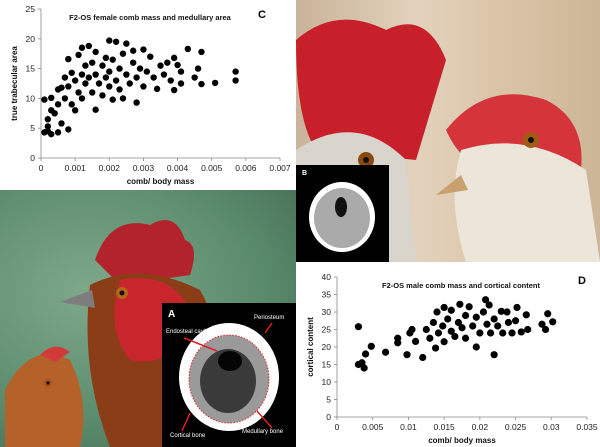 The height and width of the screenshot is (447, 600). I want to click on panel-b-label: B, so click(305, 173).